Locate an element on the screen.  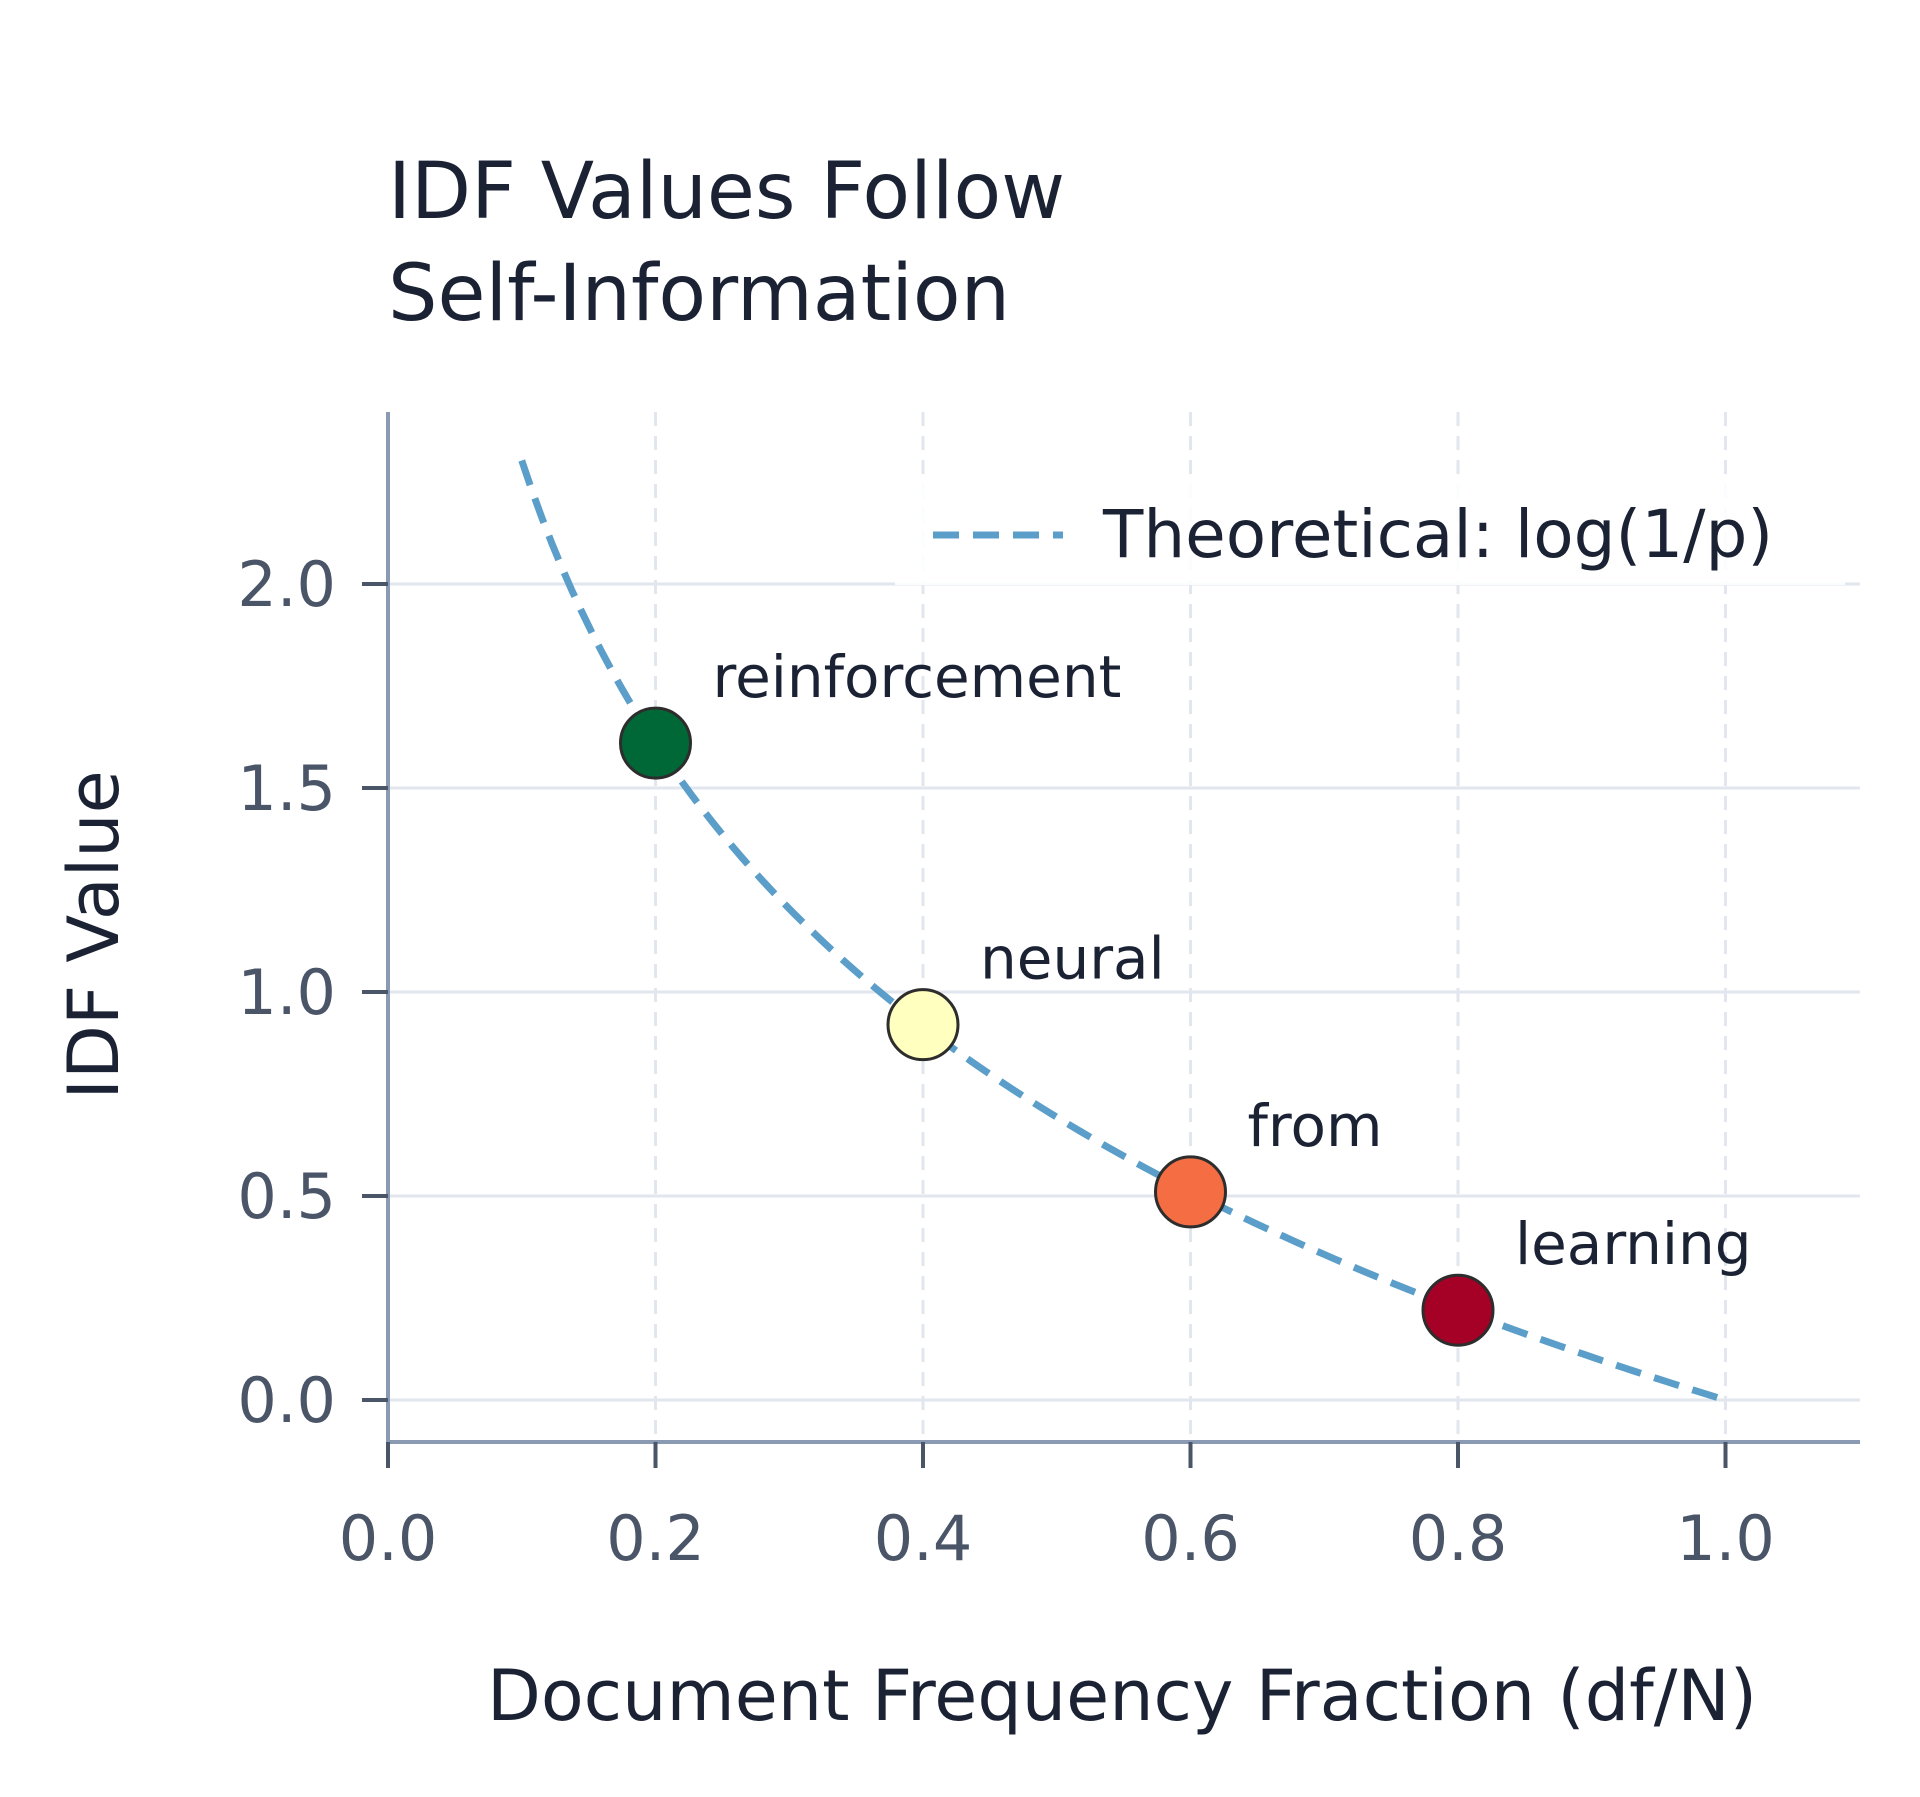
legend-label: Theoretical: log(1/p) is located at coordinates (1437, 534).